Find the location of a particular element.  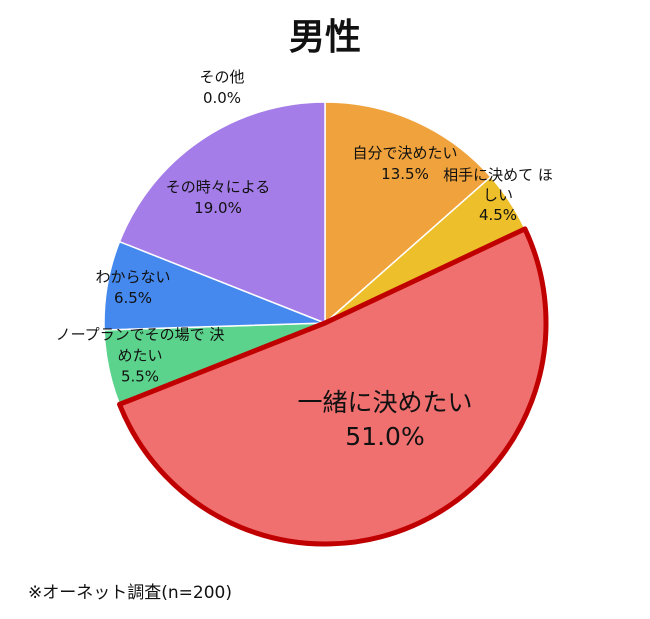

label-text: その他 is located at coordinates (222, 77).